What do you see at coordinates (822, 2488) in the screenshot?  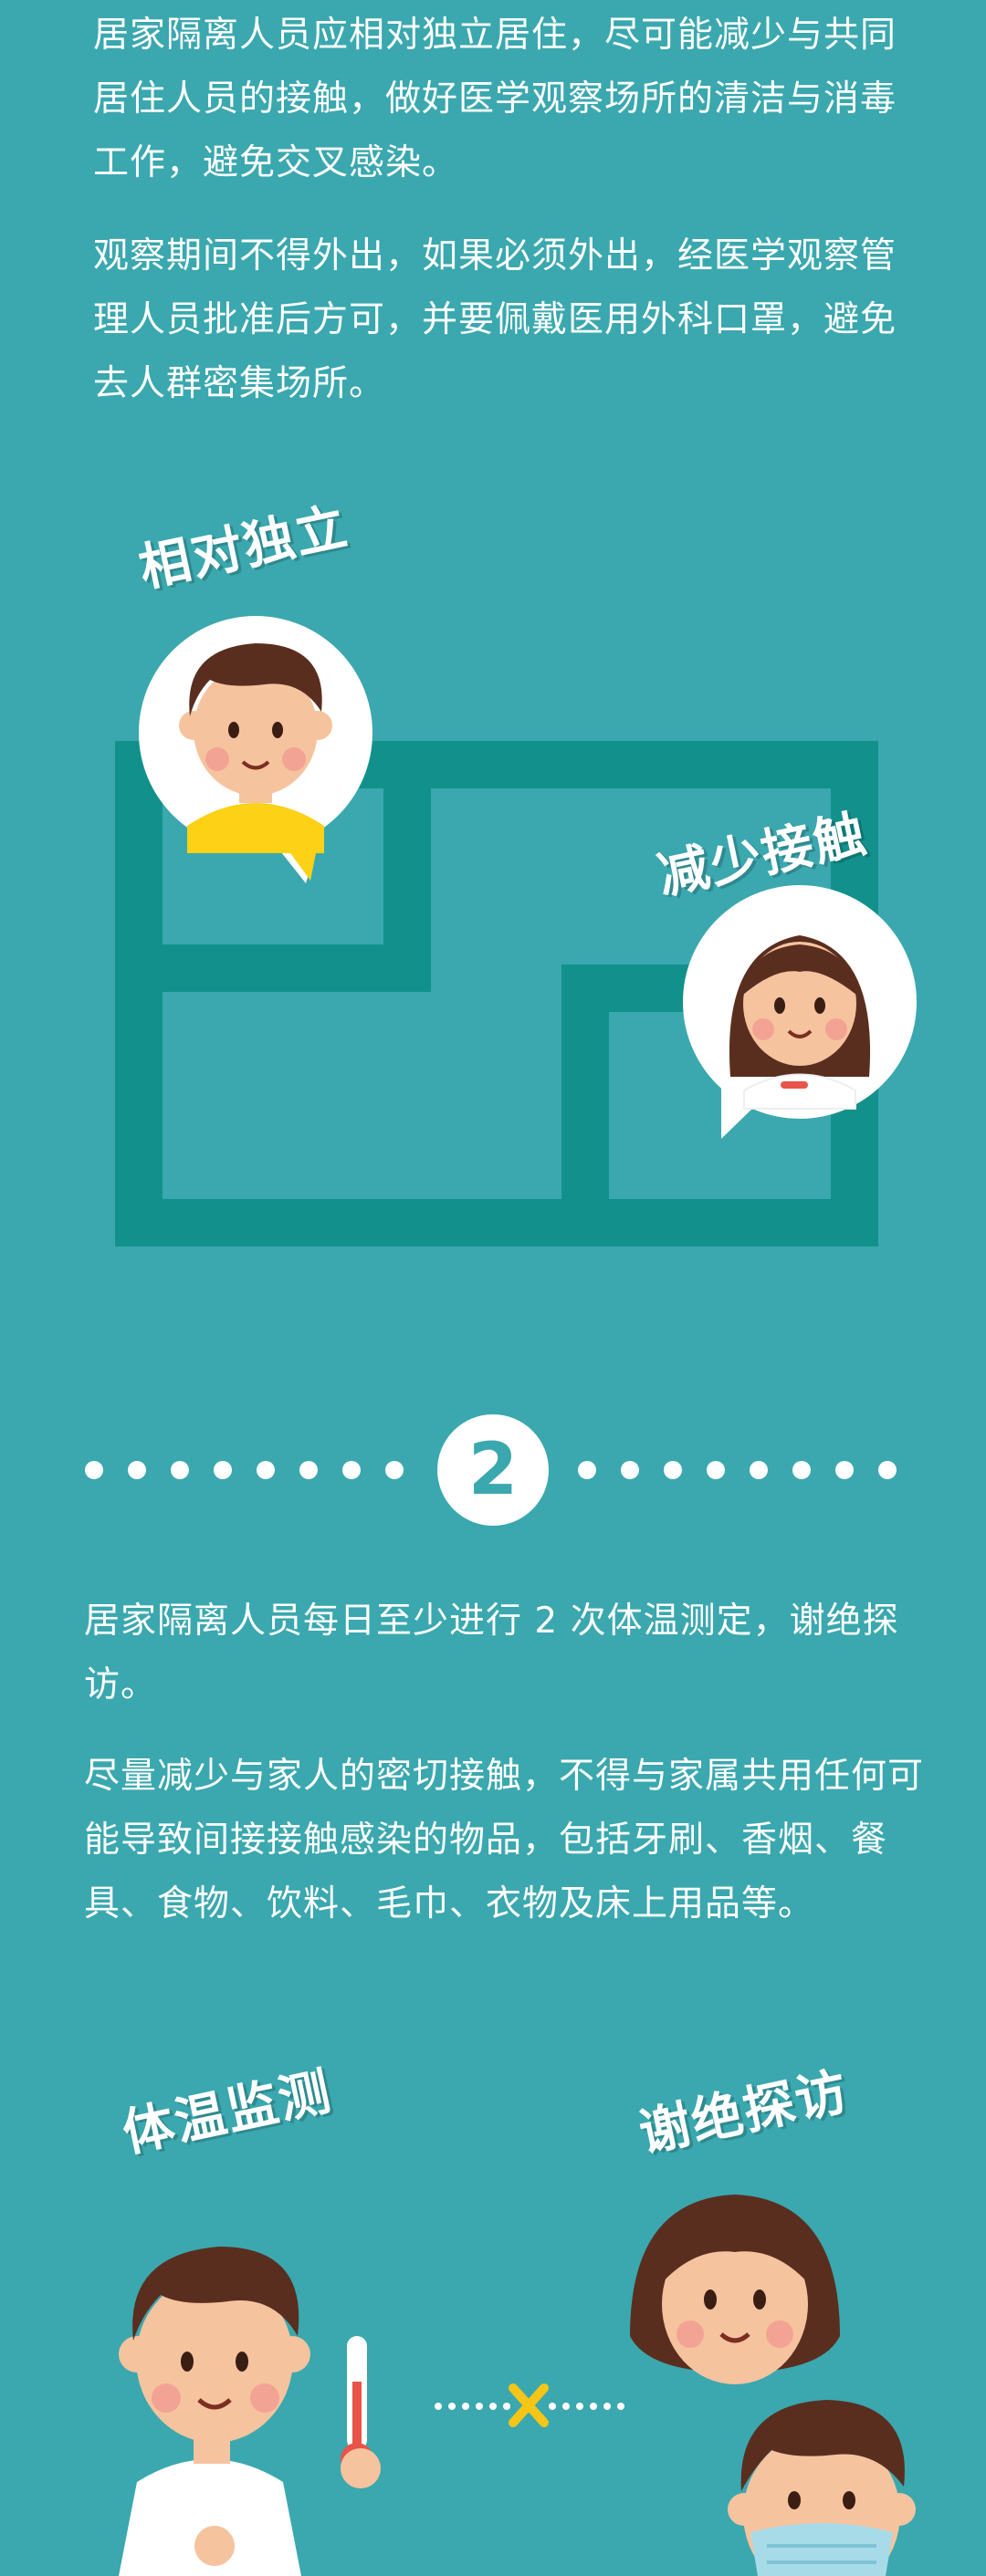 I see `masked-man-head` at bounding box center [822, 2488].